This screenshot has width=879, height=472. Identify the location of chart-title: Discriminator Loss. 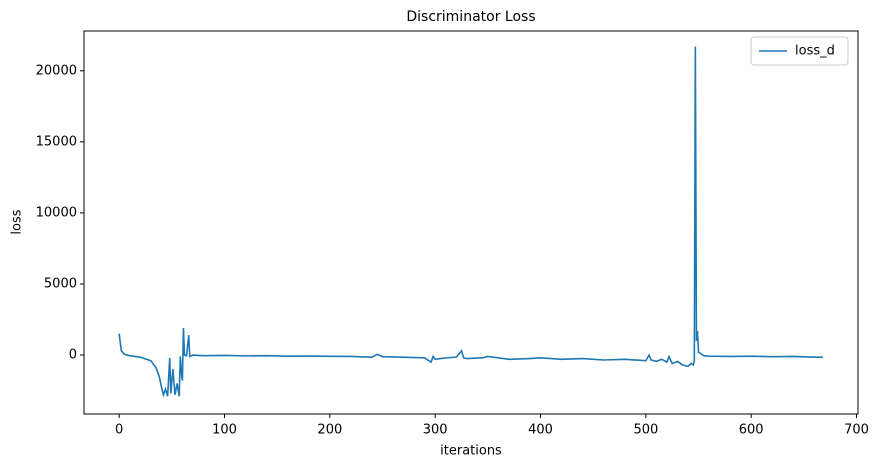
(470, 17).